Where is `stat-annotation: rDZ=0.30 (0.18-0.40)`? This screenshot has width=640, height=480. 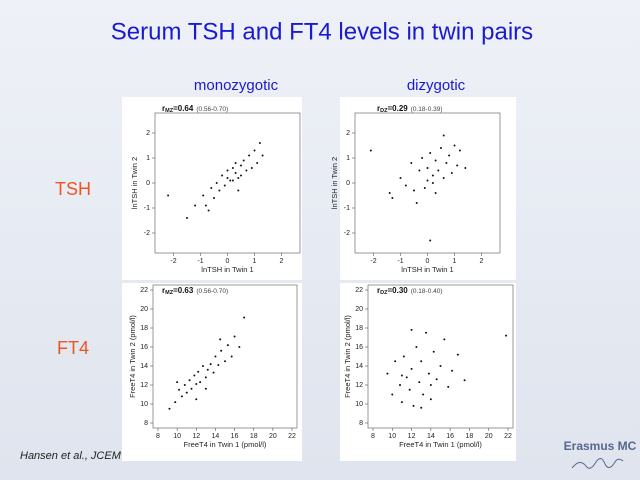 stat-annotation: rDZ=0.30 (0.18-0.40) is located at coordinates (410, 291).